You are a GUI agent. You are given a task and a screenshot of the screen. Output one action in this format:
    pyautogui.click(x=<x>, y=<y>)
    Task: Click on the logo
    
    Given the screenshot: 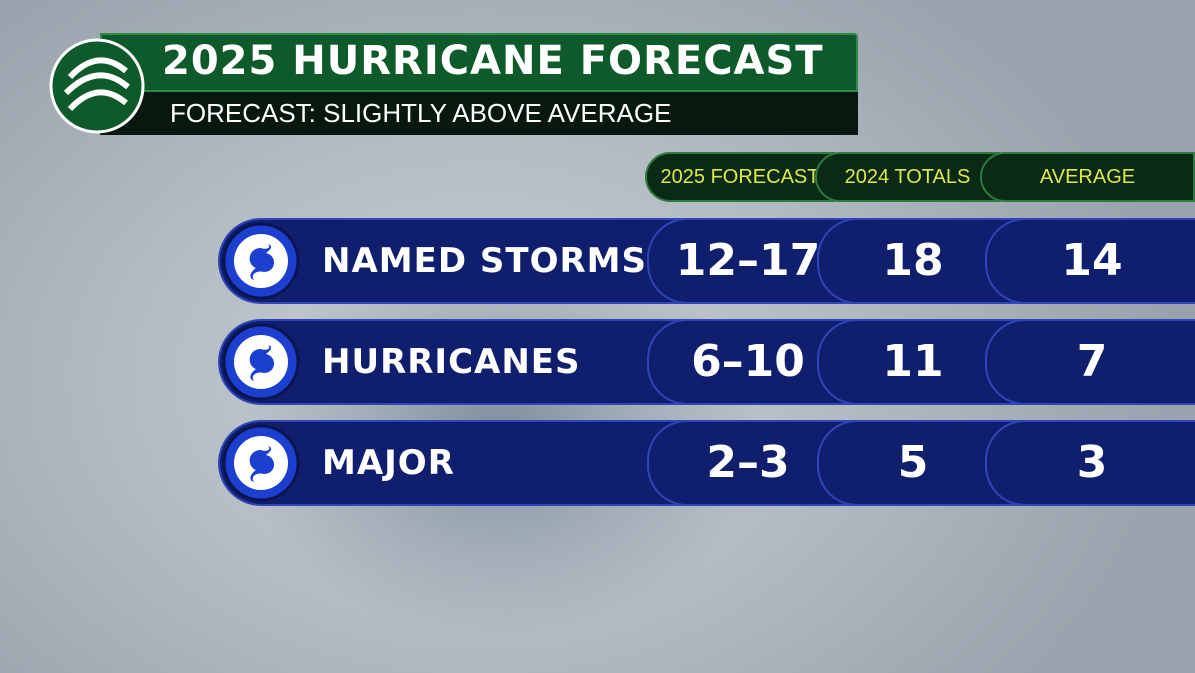 What is the action you would take?
    pyautogui.click(x=97, y=86)
    